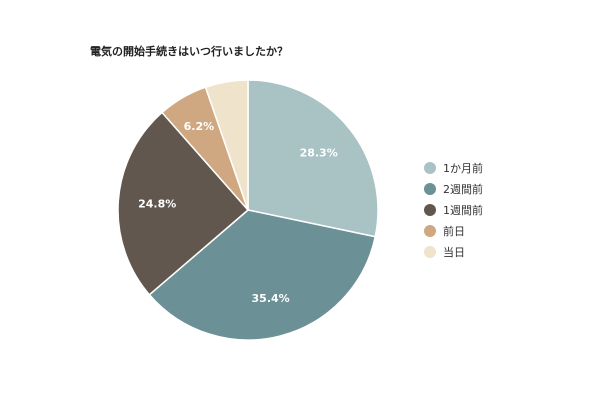 This screenshot has width=600, height=400. I want to click on data-label-4: 6.2%, so click(199, 126).